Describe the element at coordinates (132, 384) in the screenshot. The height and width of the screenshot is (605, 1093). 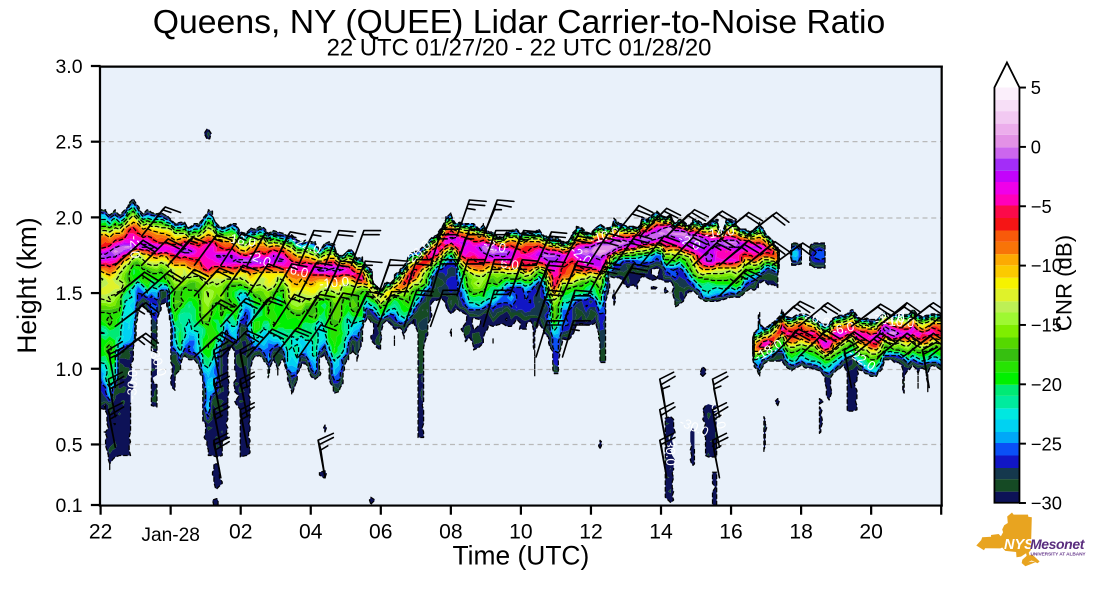
I see `svg-text: -30.0` at that location.